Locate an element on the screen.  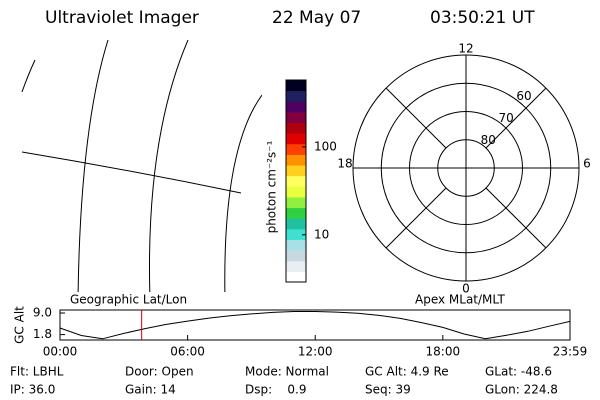
mlt-label: 0 is located at coordinates (466, 289).